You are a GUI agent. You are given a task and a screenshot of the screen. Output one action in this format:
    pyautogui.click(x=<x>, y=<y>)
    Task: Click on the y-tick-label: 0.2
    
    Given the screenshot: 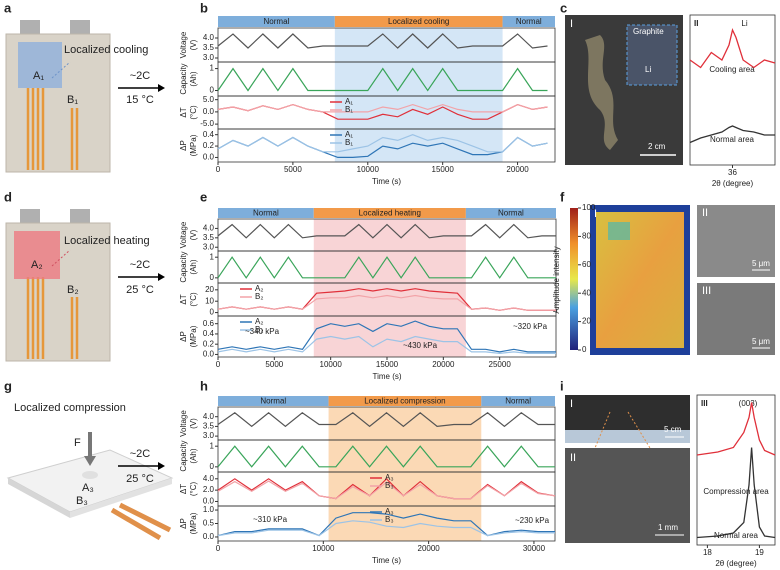 What is the action you would take?
    pyautogui.click(x=209, y=343)
    